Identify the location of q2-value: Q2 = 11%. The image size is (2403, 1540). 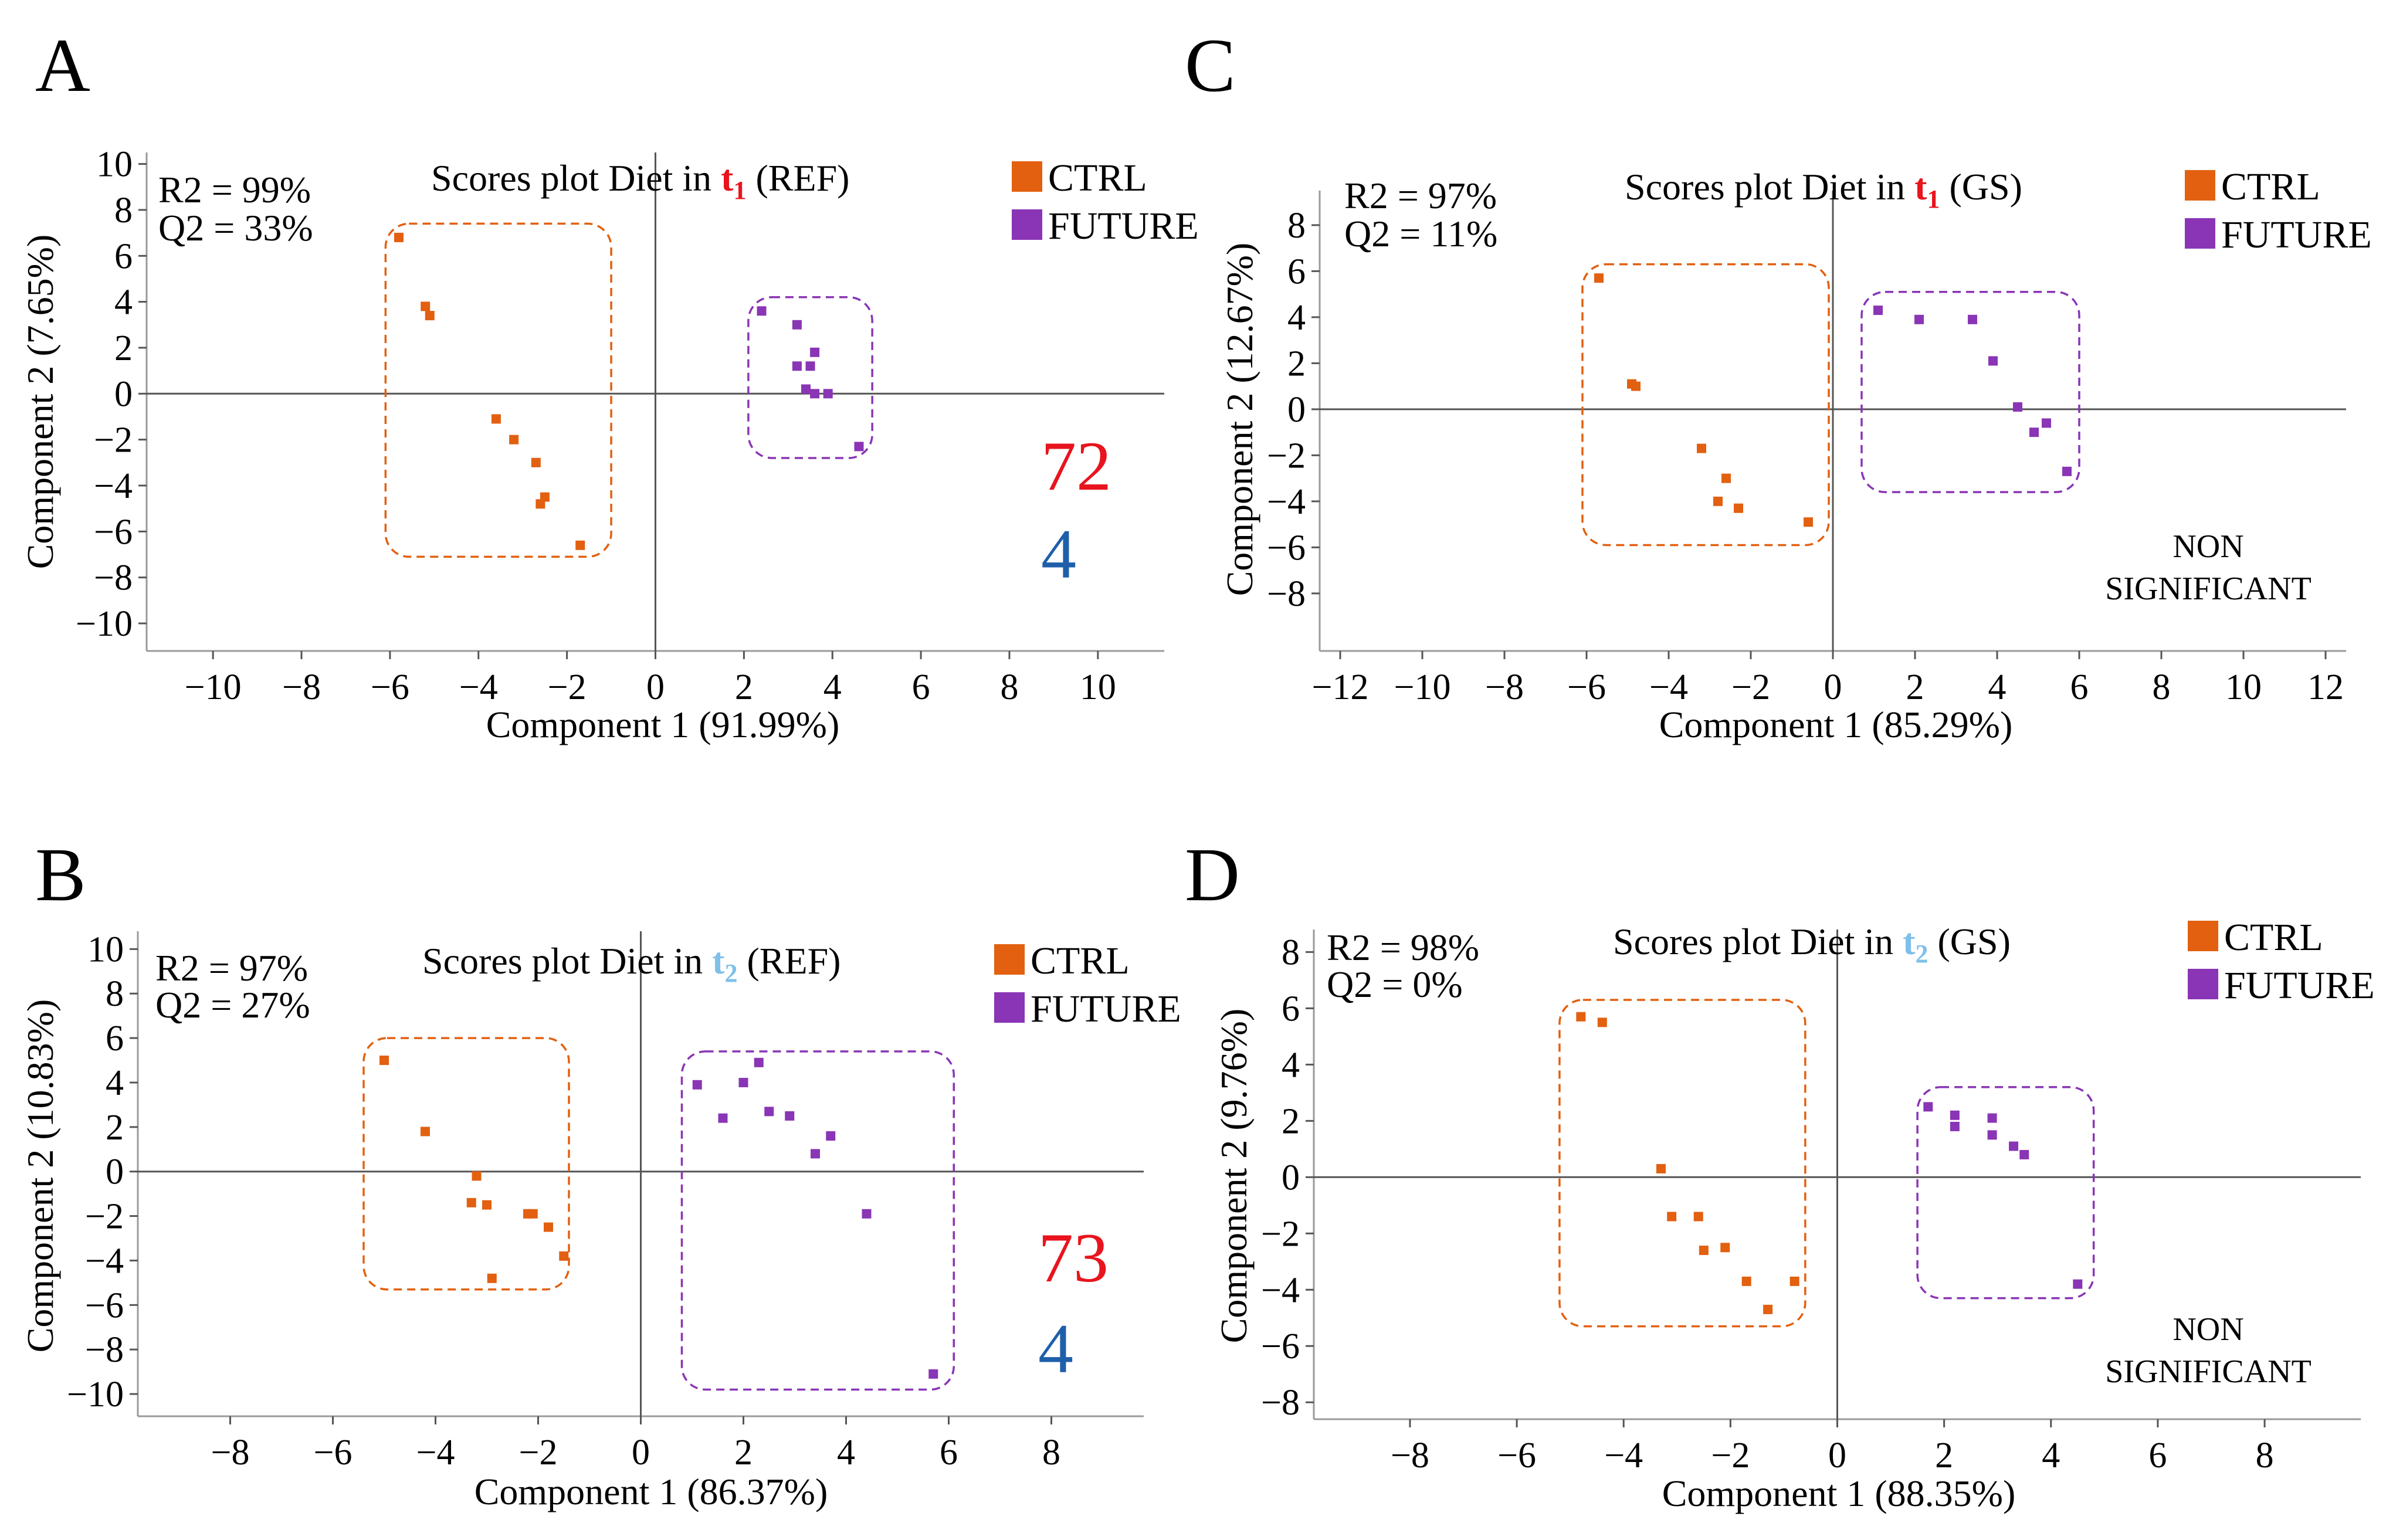
(1420, 234).